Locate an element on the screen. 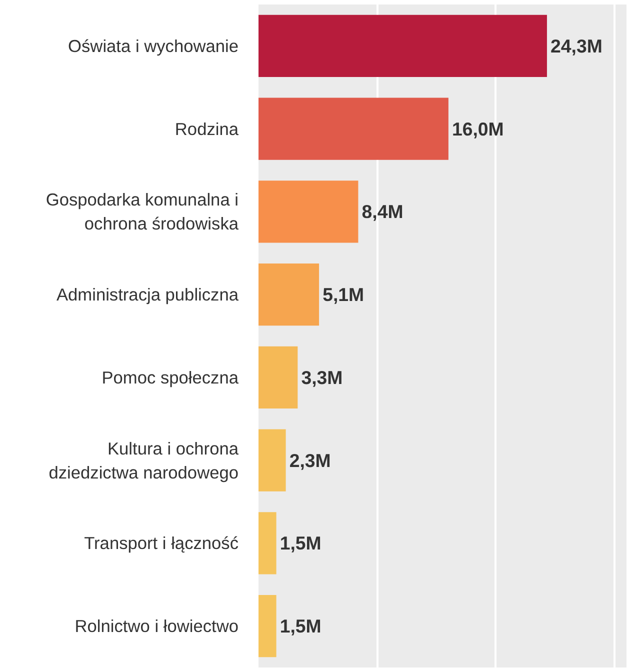  y-tick-label: Rolnictwo i łowiectwo is located at coordinates (156, 626).